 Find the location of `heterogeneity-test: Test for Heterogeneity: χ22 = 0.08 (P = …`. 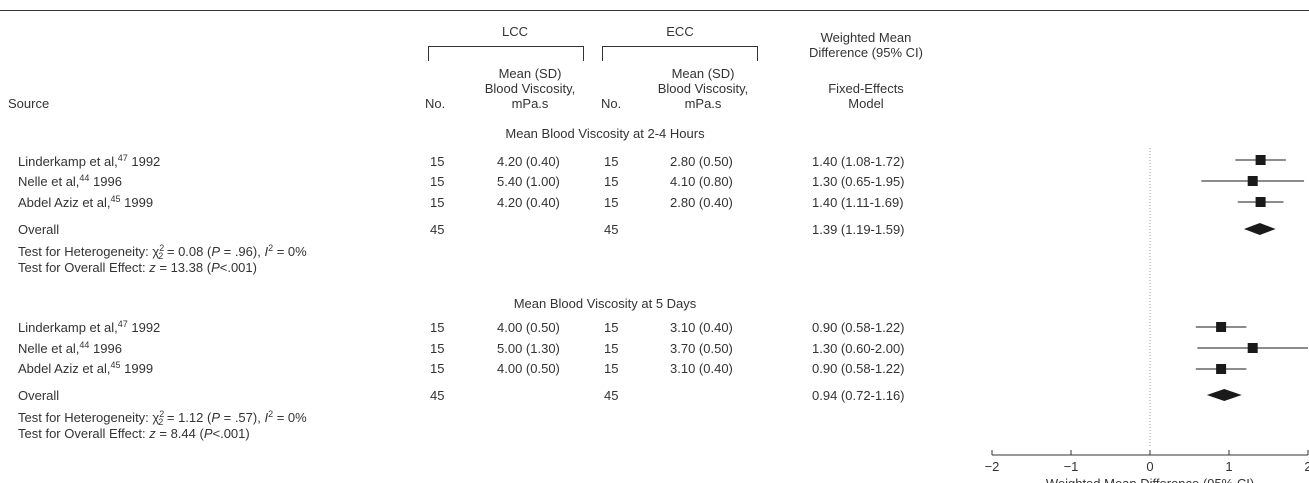

heterogeneity-test: Test for Heterogeneity: χ22 = 0.08 (P = … is located at coordinates (162, 252).